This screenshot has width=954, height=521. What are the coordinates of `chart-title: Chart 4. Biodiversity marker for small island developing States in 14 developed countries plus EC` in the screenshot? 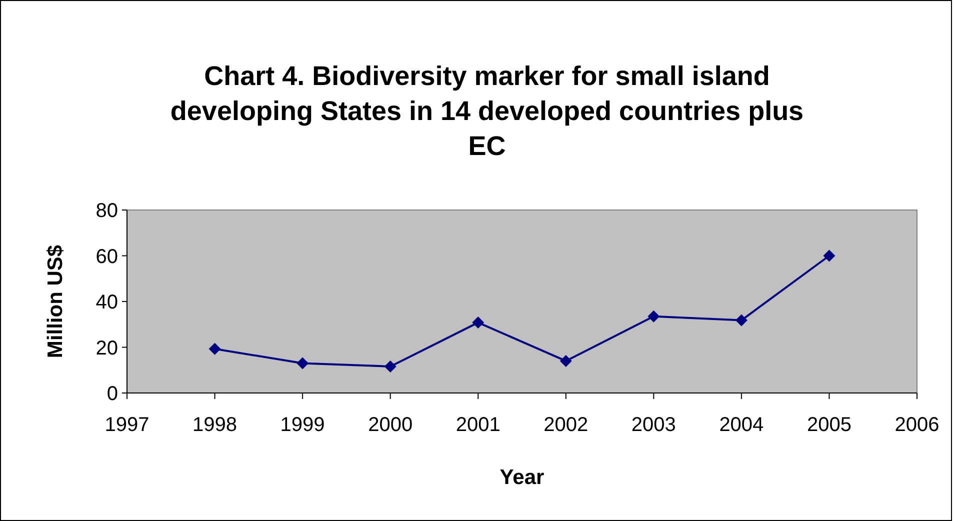 It's located at (487, 111).